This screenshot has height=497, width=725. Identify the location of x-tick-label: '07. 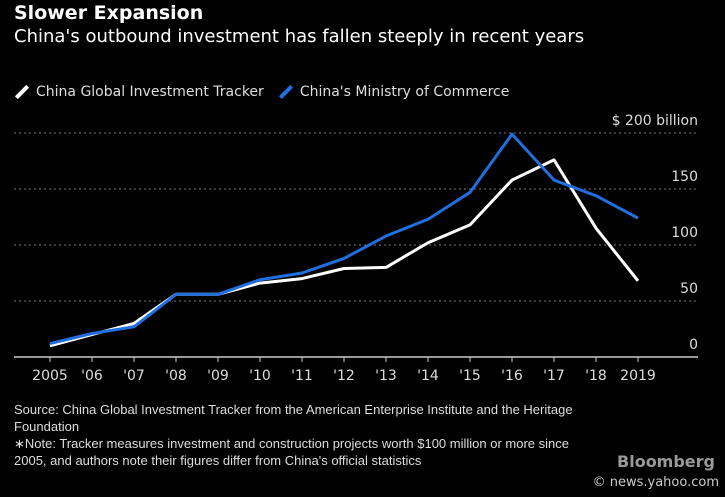
(134, 376).